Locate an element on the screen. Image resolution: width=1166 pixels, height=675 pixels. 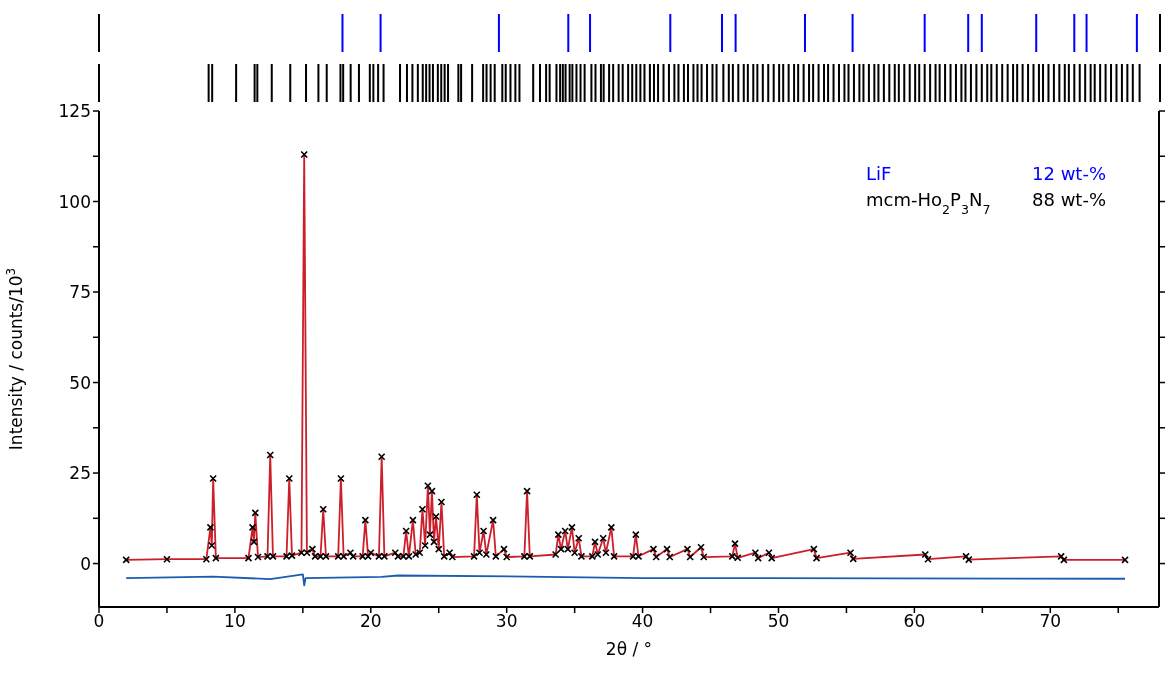
annotation: LiF is located at coordinates (879, 173).